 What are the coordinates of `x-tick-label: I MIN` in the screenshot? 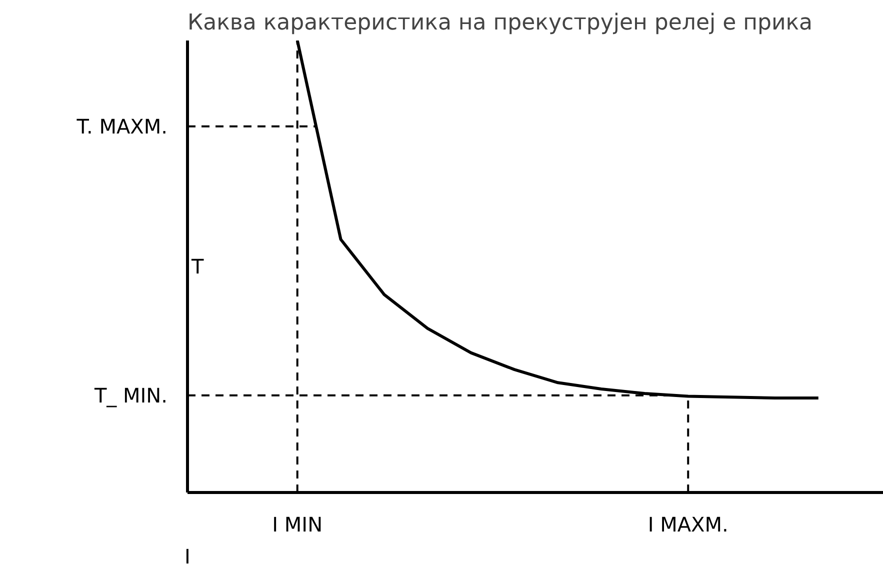 It's located at (297, 524).